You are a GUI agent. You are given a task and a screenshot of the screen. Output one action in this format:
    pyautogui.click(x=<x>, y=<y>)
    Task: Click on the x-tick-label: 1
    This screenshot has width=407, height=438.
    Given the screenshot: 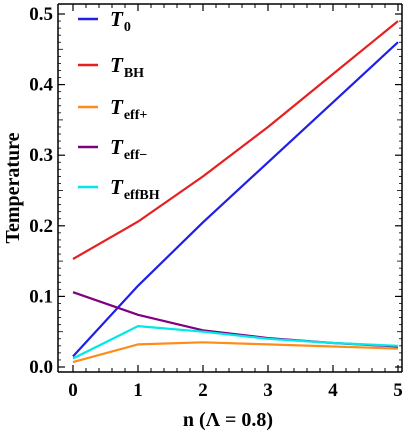 What is the action you would take?
    pyautogui.click(x=138, y=390)
    